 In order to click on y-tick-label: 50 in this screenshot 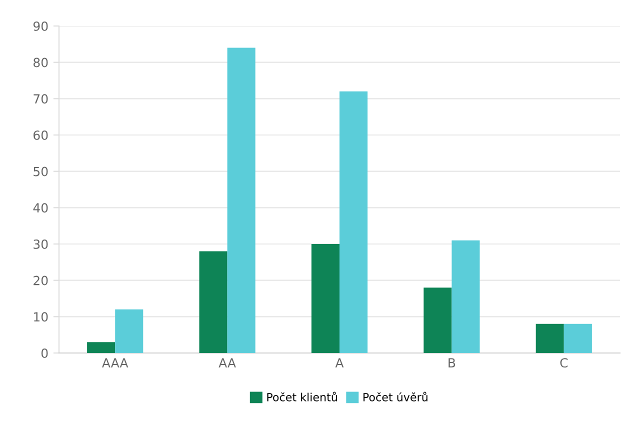, I will do `click(41, 171)`.